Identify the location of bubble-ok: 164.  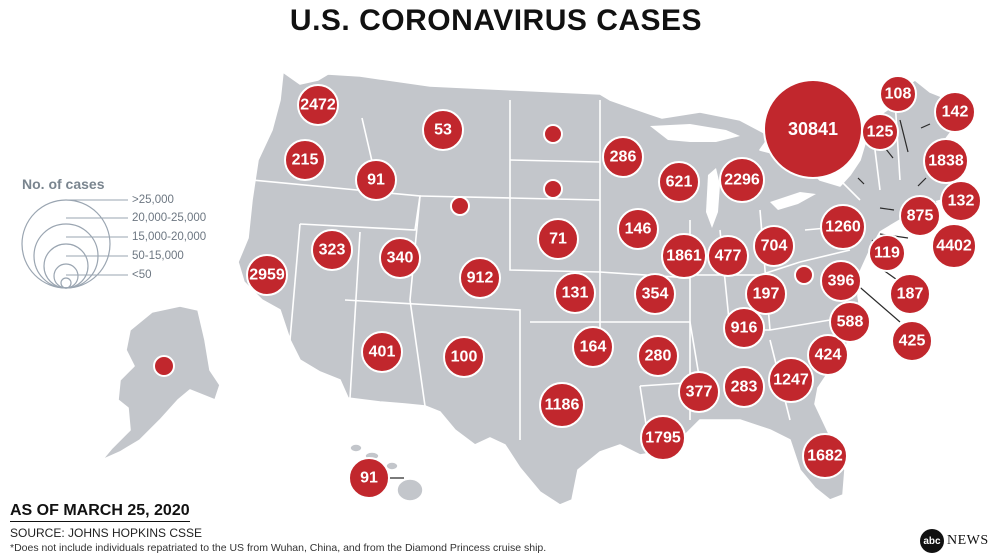
(593, 347).